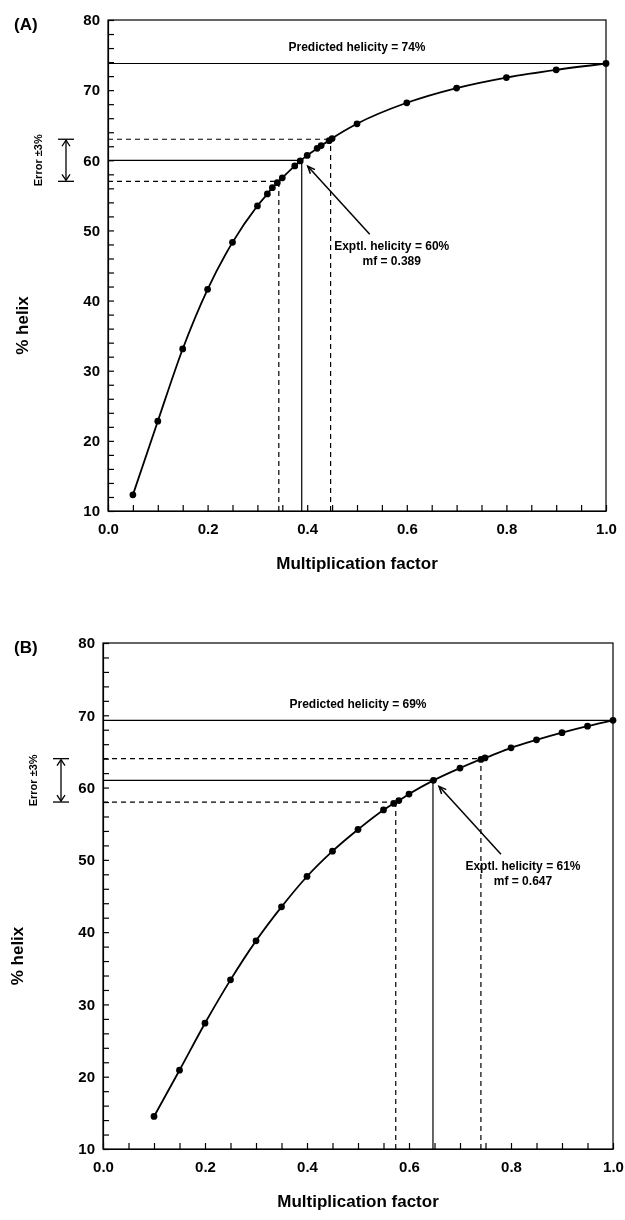  I want to click on ref-line-label: Predicted helicity = 69%, so click(358, 704).